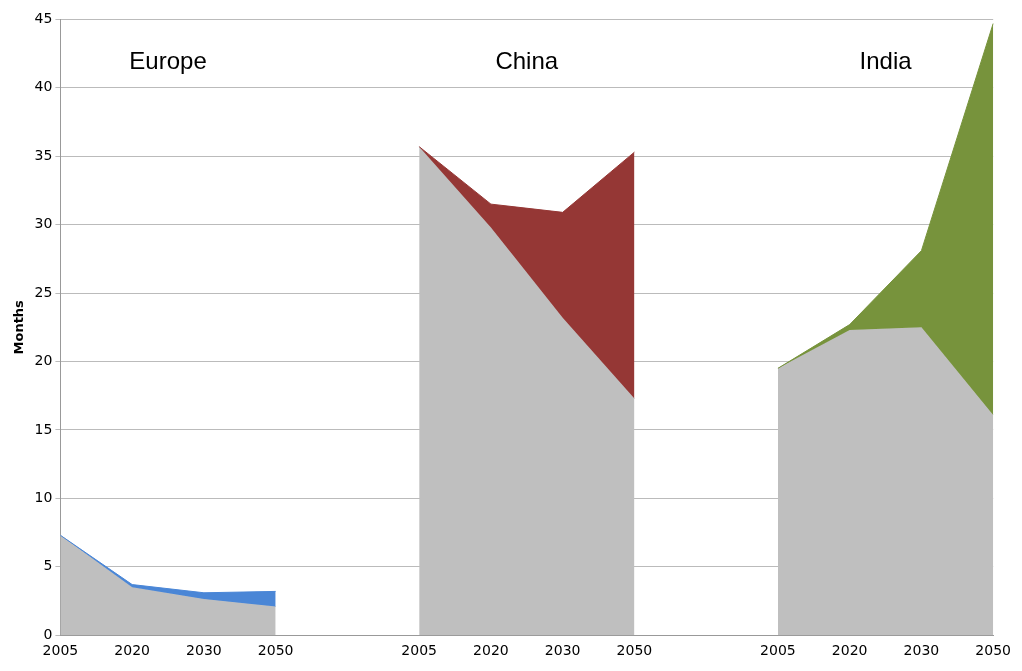 The image size is (1022, 671). Describe the element at coordinates (19, 327) in the screenshot. I see `y-axis-title: Months` at that location.